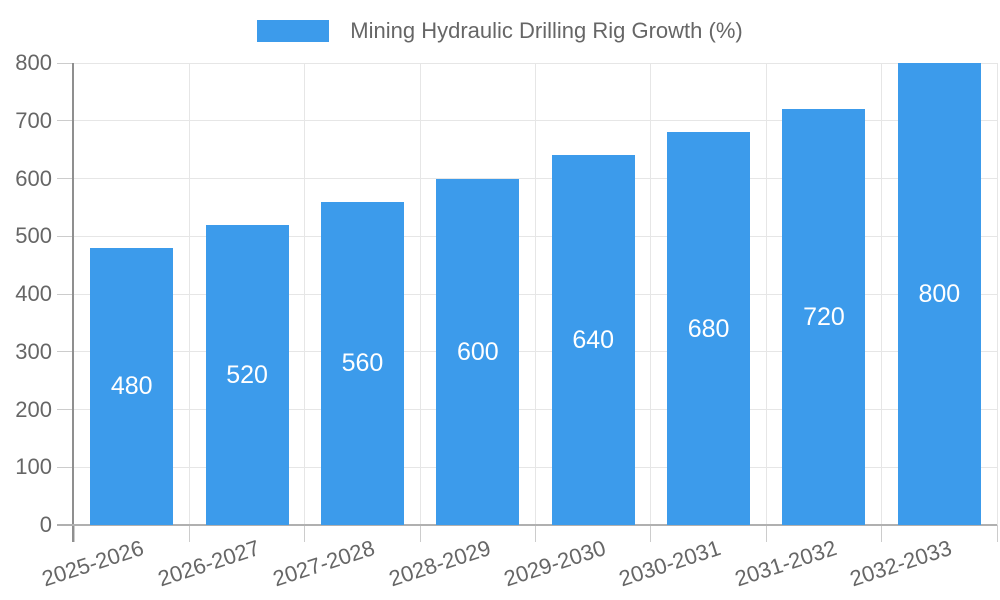 The image size is (1000, 600). I want to click on bar-value-label: 600, so click(477, 351).